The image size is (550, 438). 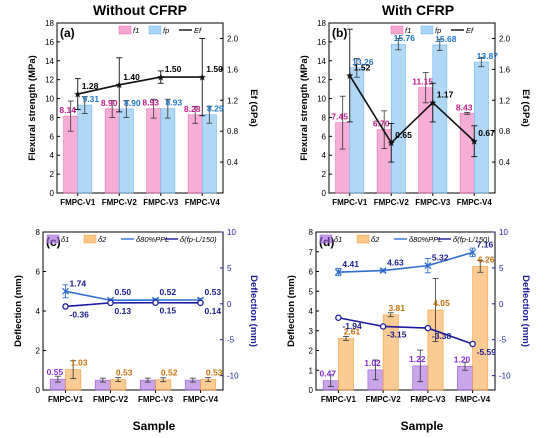 What do you see at coordinates (124, 373) in the screenshot?
I see `data-label-d2: 0.53` at bounding box center [124, 373].